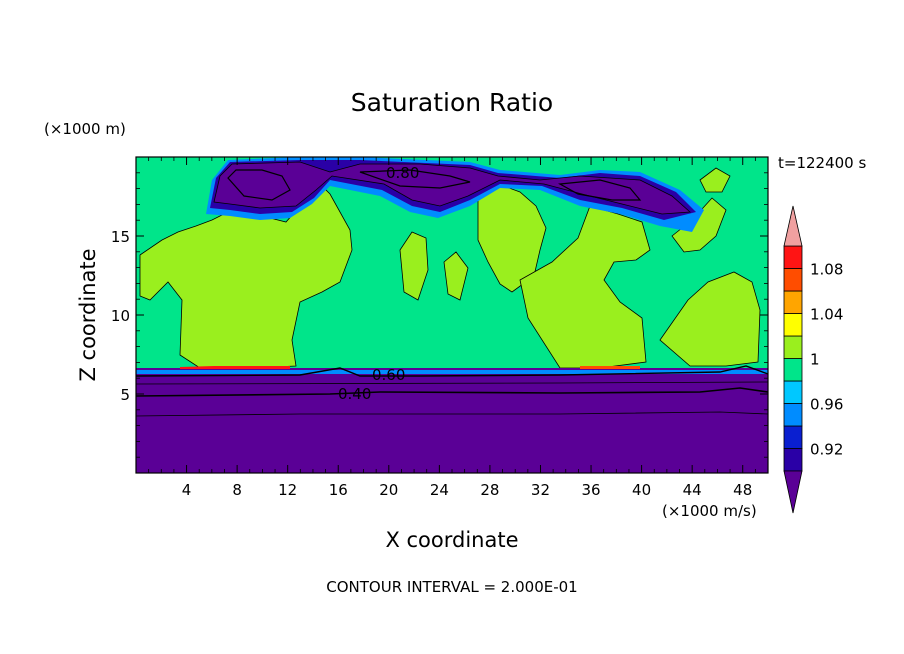 Image resolution: width=904 pixels, height=654 pixels. I want to click on lower-contours, so click(452, 391).